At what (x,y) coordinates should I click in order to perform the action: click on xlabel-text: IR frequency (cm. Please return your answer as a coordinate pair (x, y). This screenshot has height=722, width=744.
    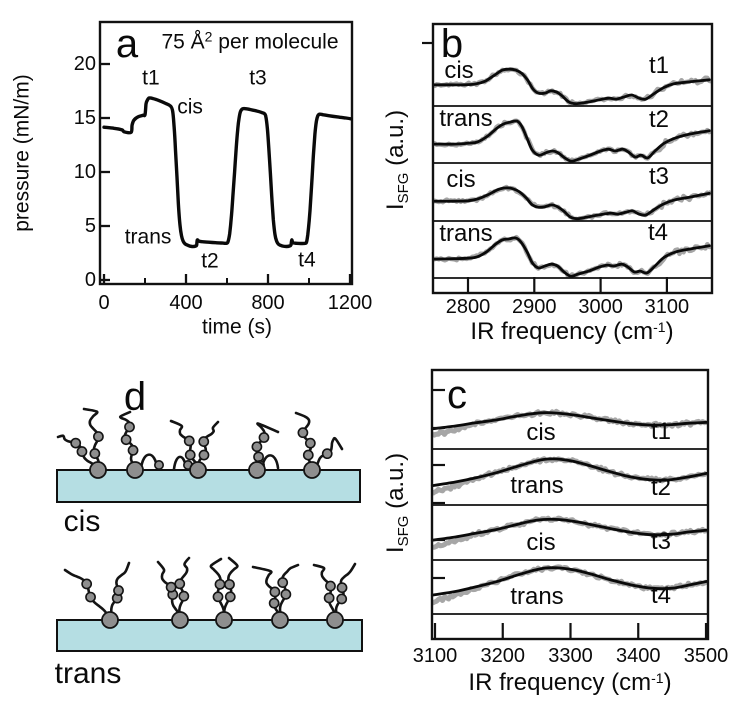
    Looking at the image, I should click on (562, 331).